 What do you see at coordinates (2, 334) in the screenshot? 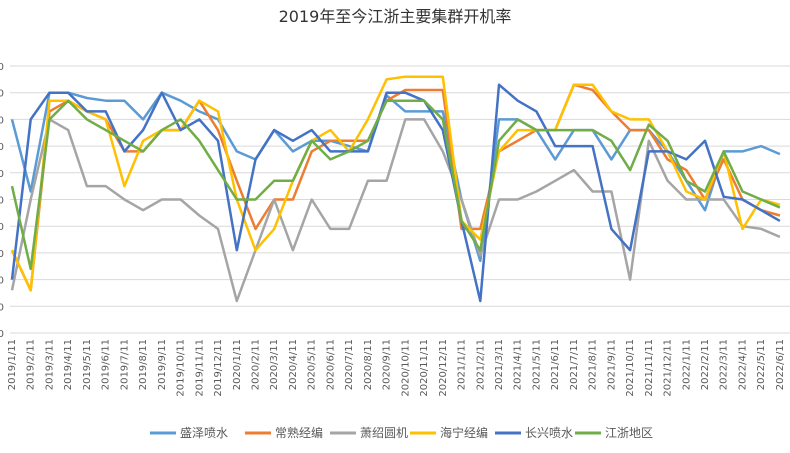
I see `y-tick-label: 0` at bounding box center [2, 334].